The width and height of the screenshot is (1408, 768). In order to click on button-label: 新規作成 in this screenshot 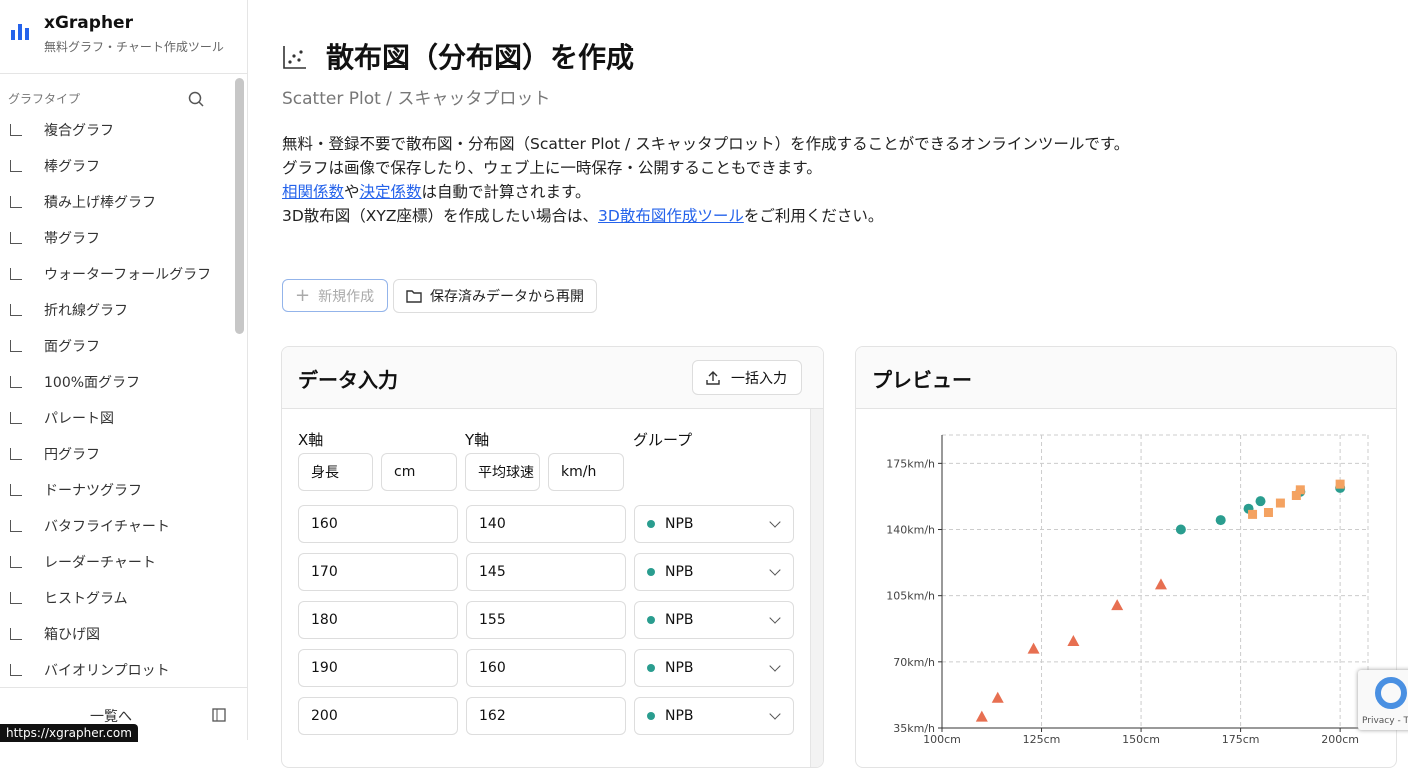, I will do `click(346, 296)`.